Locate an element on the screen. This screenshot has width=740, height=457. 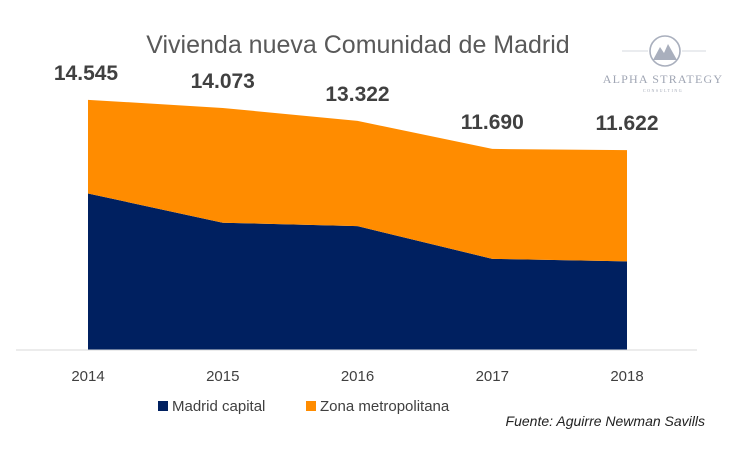
company-logo: ALPHA STRATEGY CONSULTING is located at coordinates (663, 64).